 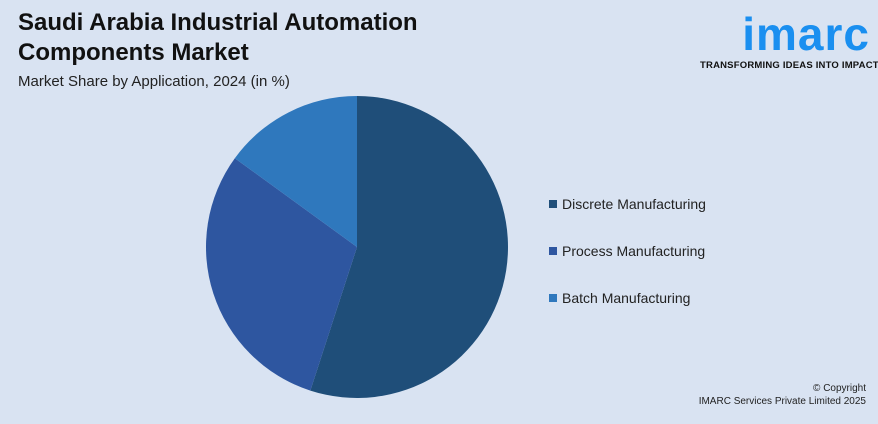 I want to click on chart-subtitle: Market Share by Application, 2024 (in %), so click(x=154, y=81).